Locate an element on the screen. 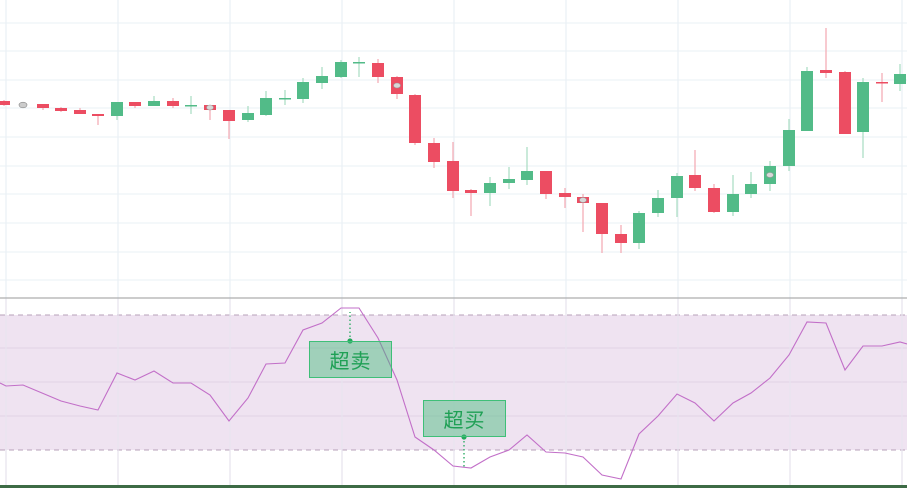 The width and height of the screenshot is (907, 488). bottom-border is located at coordinates (453, 486).